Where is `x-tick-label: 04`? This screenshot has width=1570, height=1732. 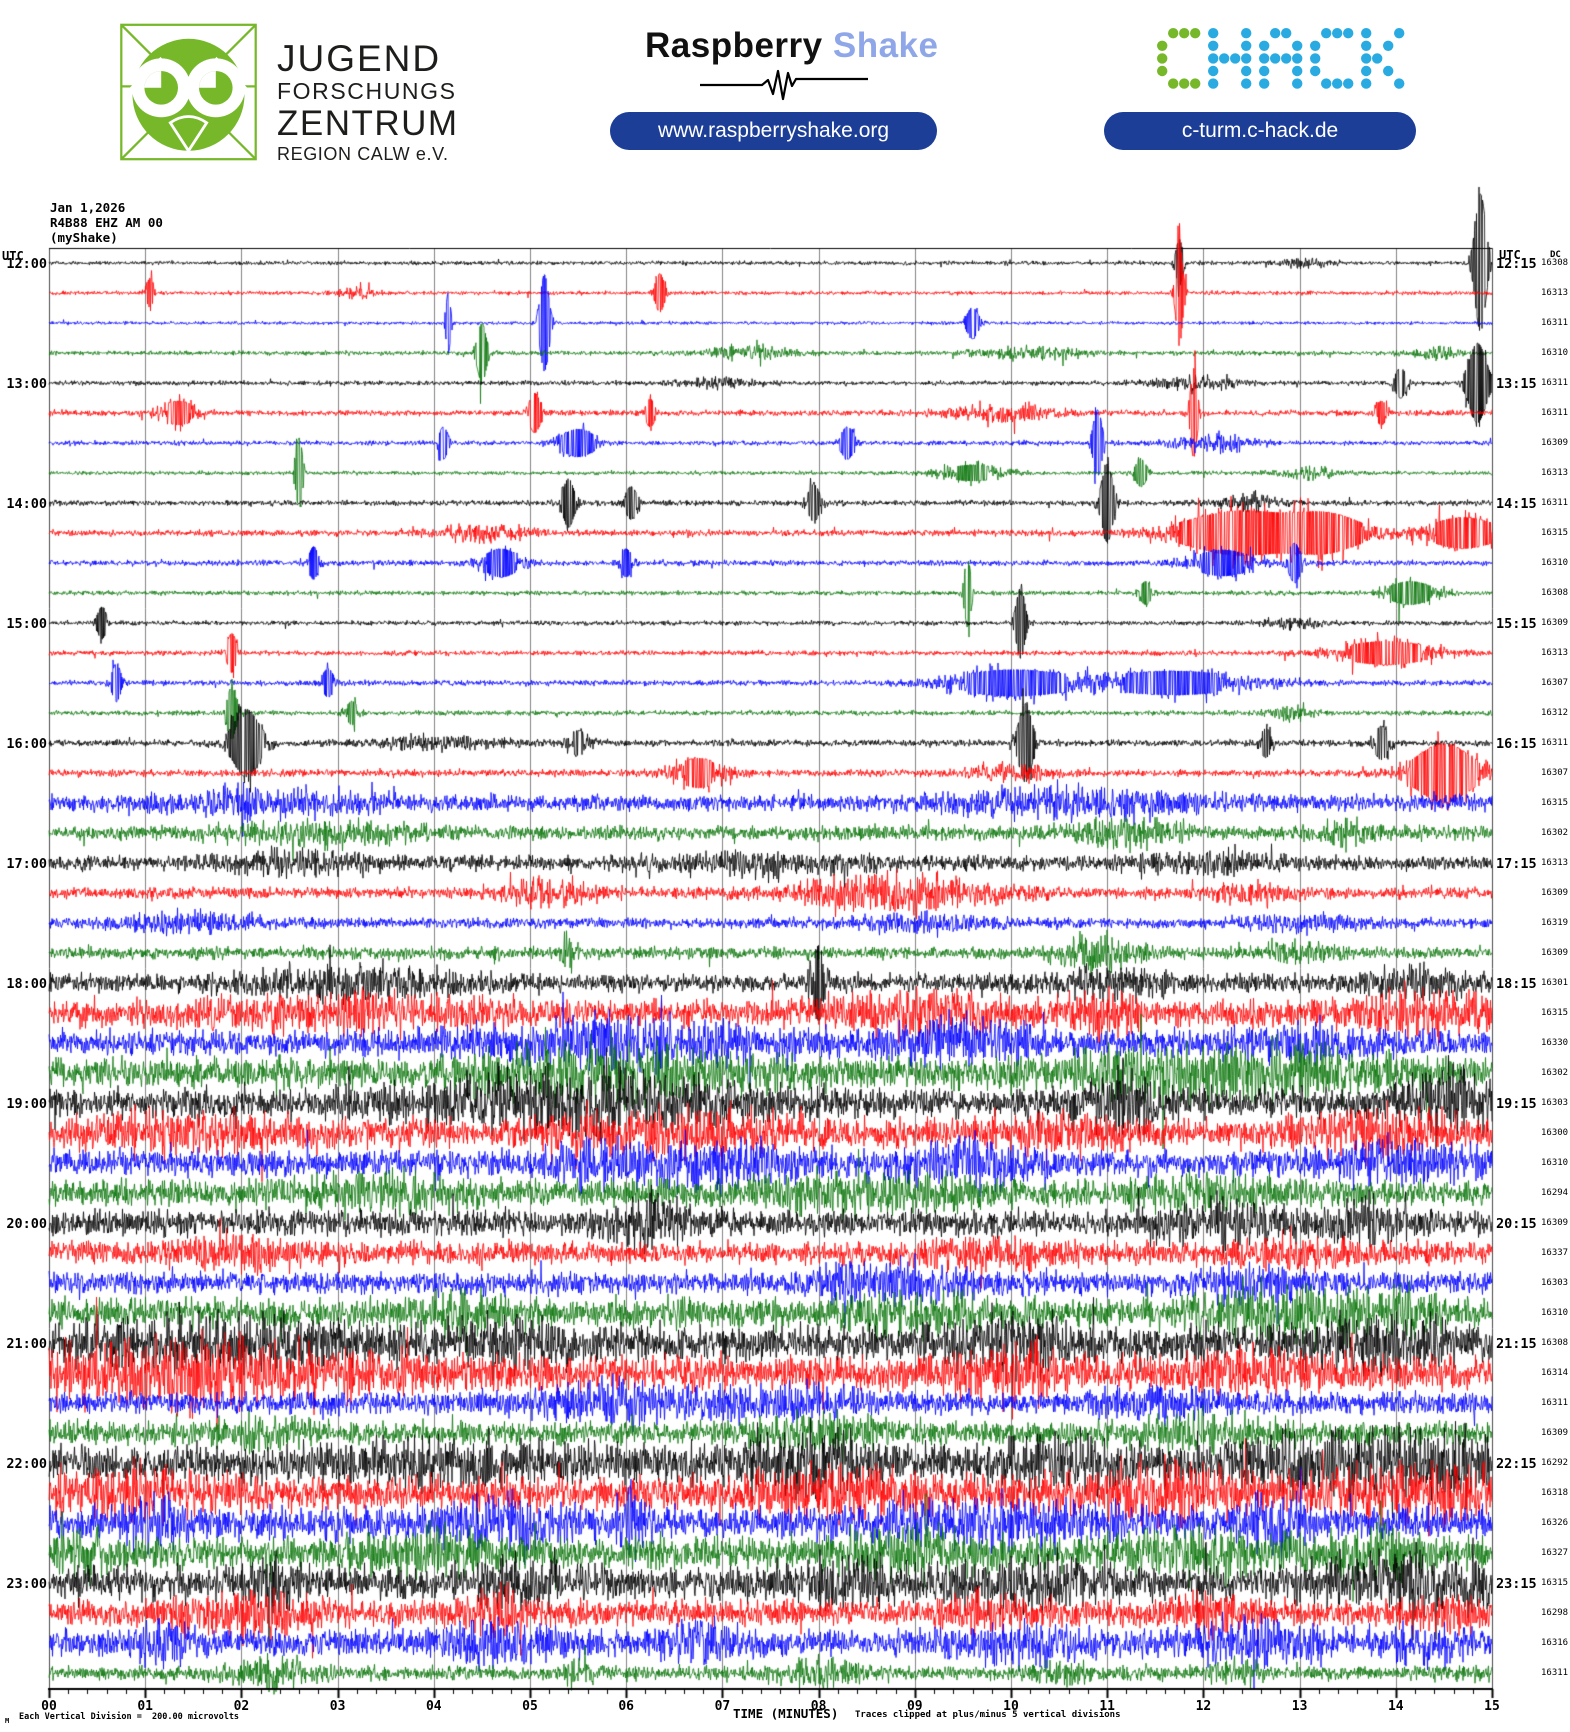 x-tick-label: 04 is located at coordinates (433, 1706).